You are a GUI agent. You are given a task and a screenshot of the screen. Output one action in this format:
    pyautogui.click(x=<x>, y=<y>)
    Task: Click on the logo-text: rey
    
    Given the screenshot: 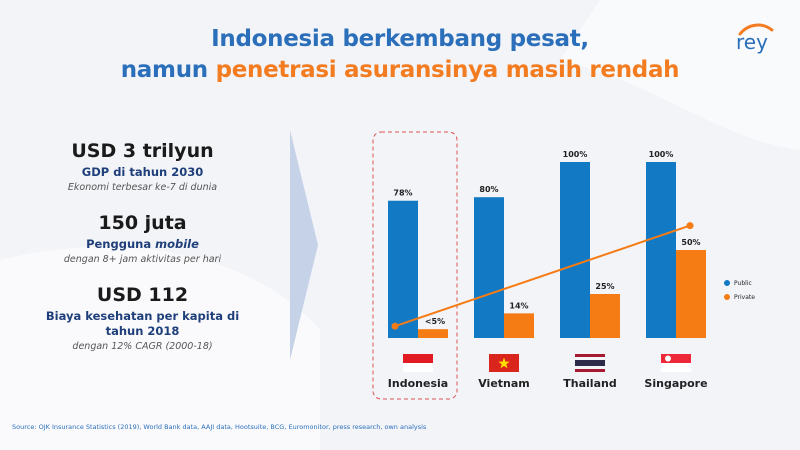 What is the action you would take?
    pyautogui.click(x=752, y=42)
    